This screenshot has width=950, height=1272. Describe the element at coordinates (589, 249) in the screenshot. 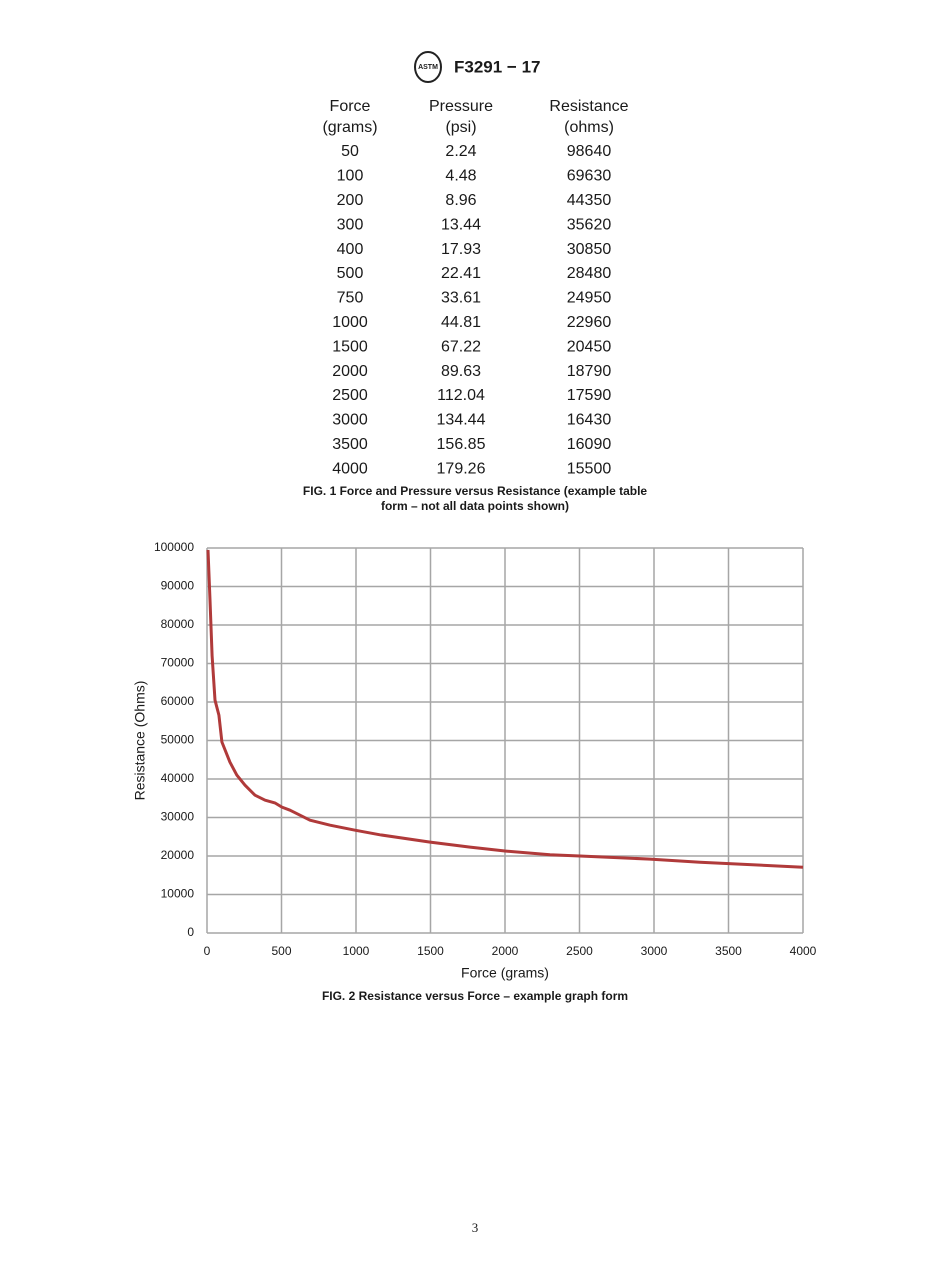

I see `table-cell: 30850` at that location.